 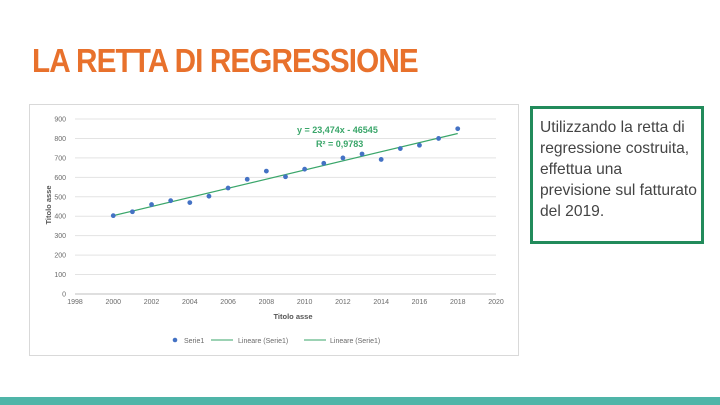 I want to click on data-point-2006, so click(x=228, y=188).